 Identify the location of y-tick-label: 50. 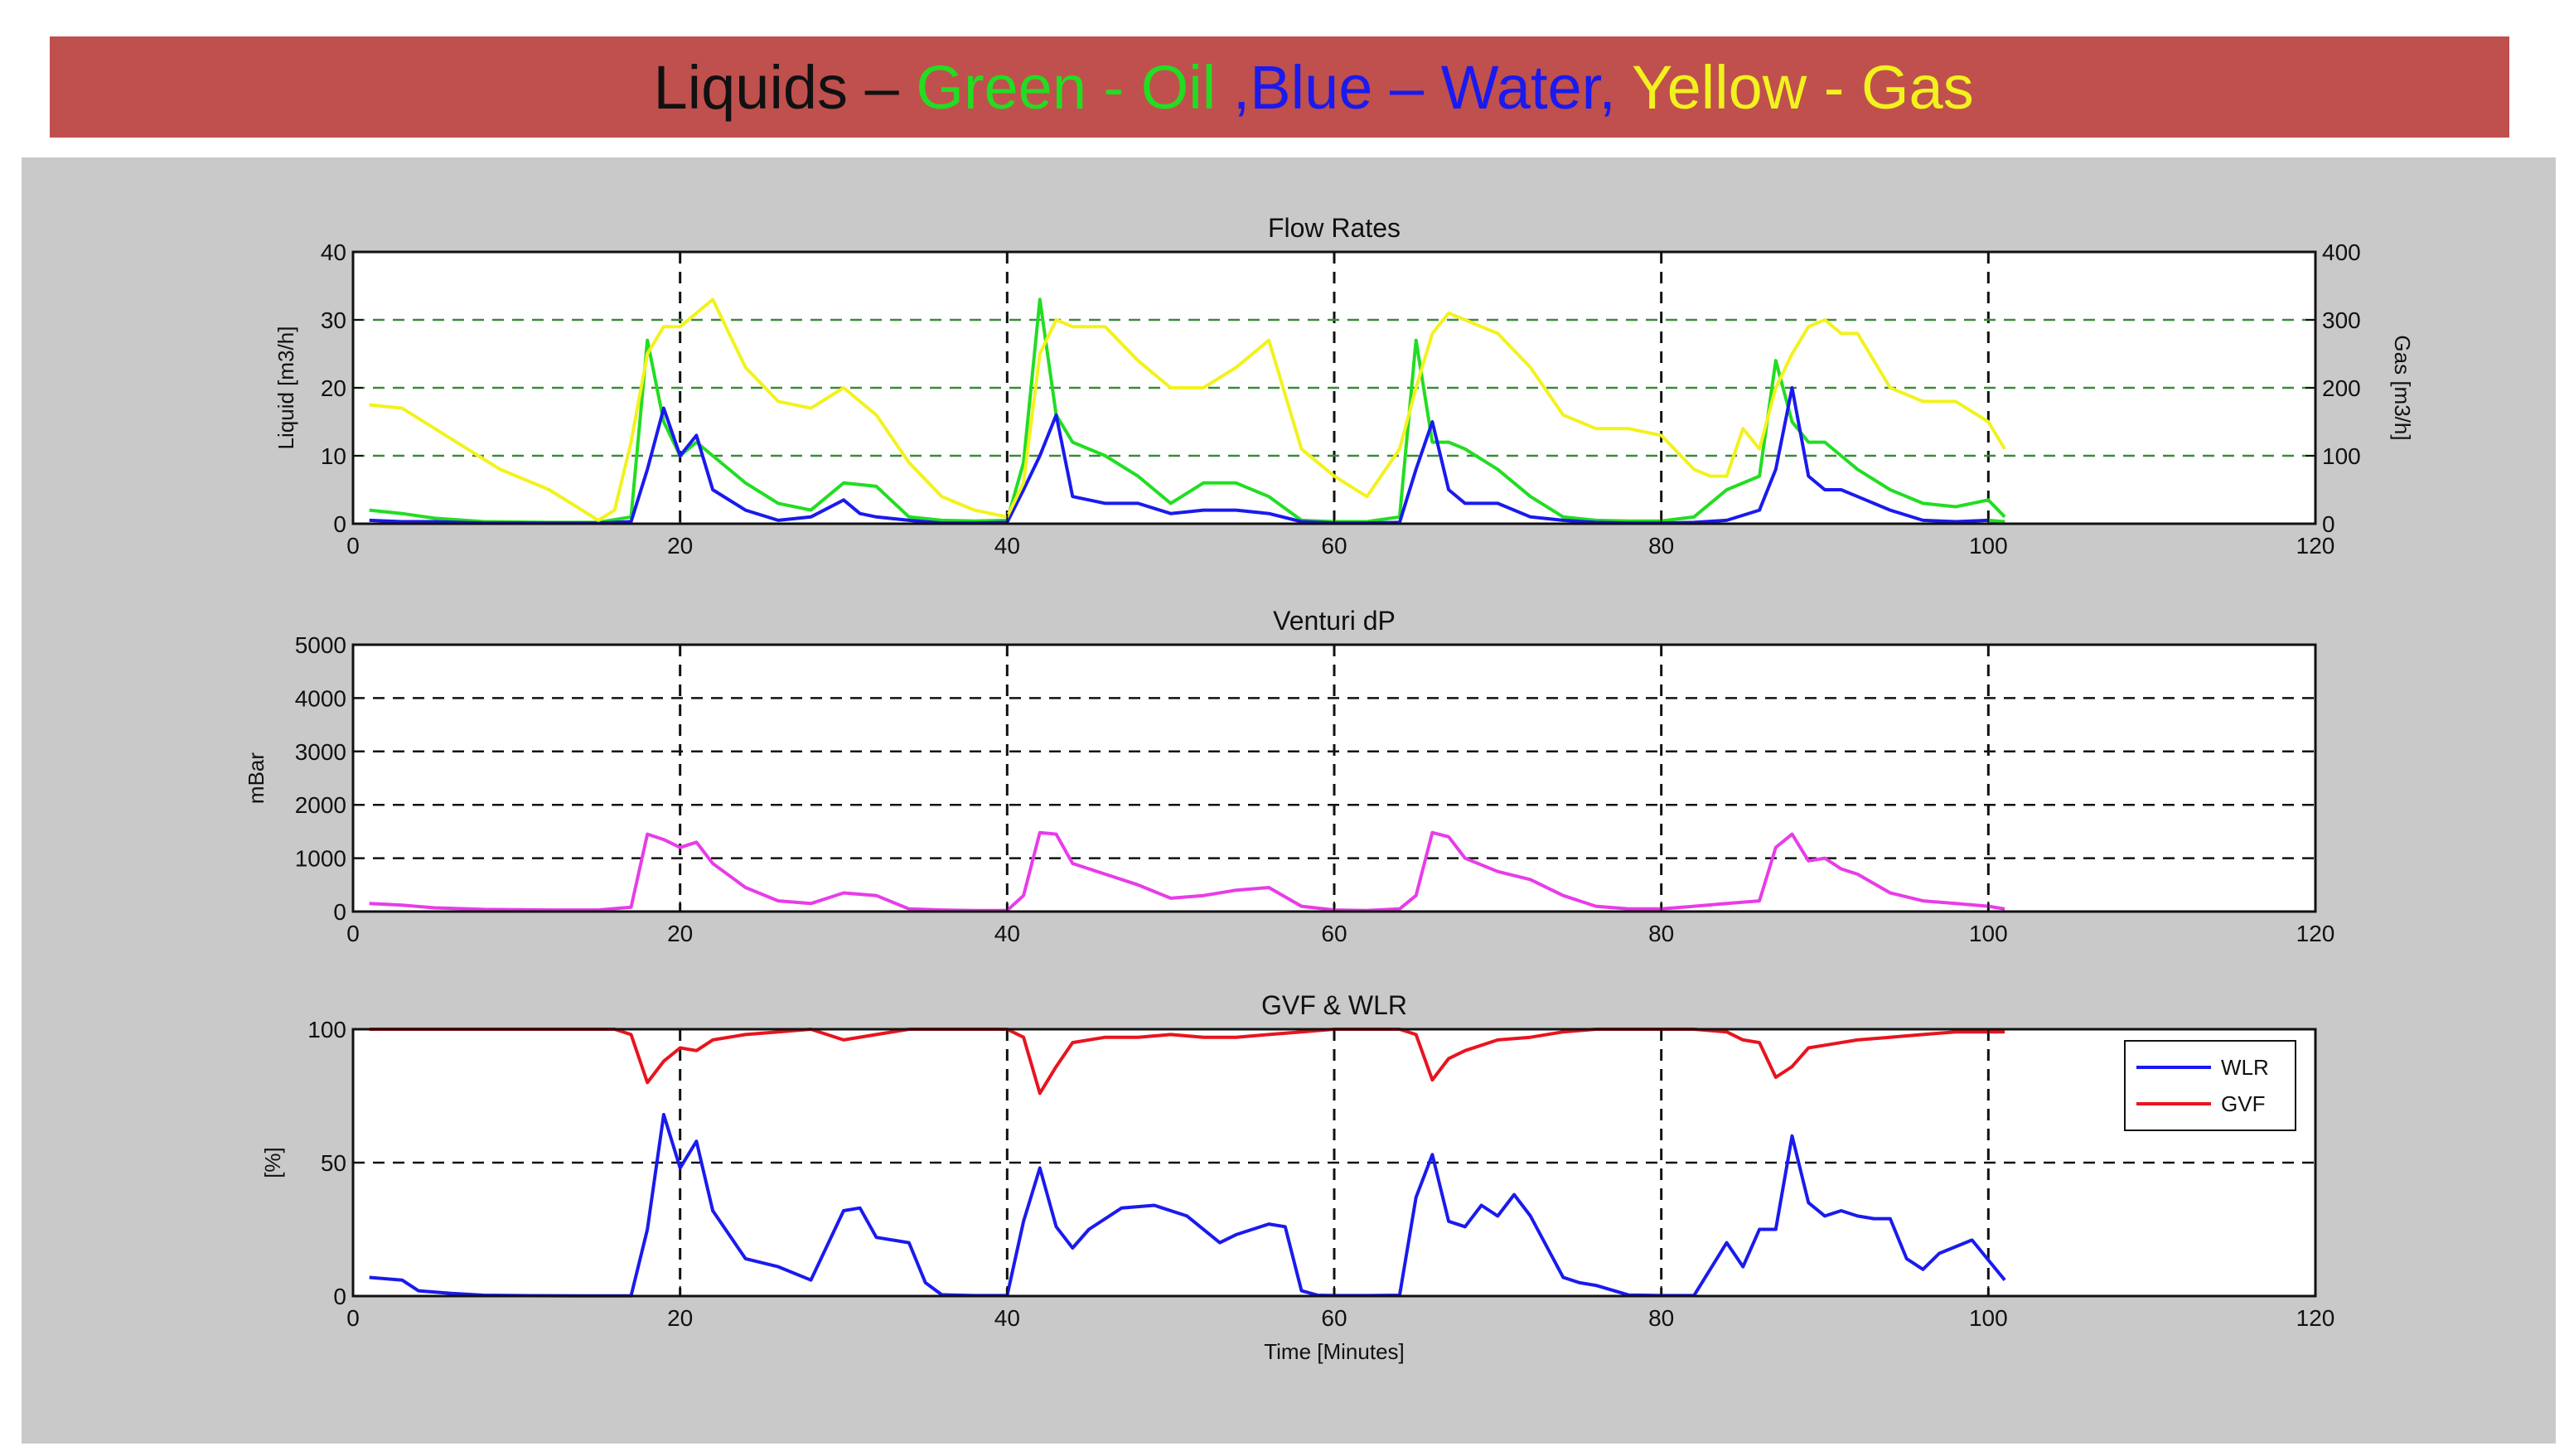
(333, 1163).